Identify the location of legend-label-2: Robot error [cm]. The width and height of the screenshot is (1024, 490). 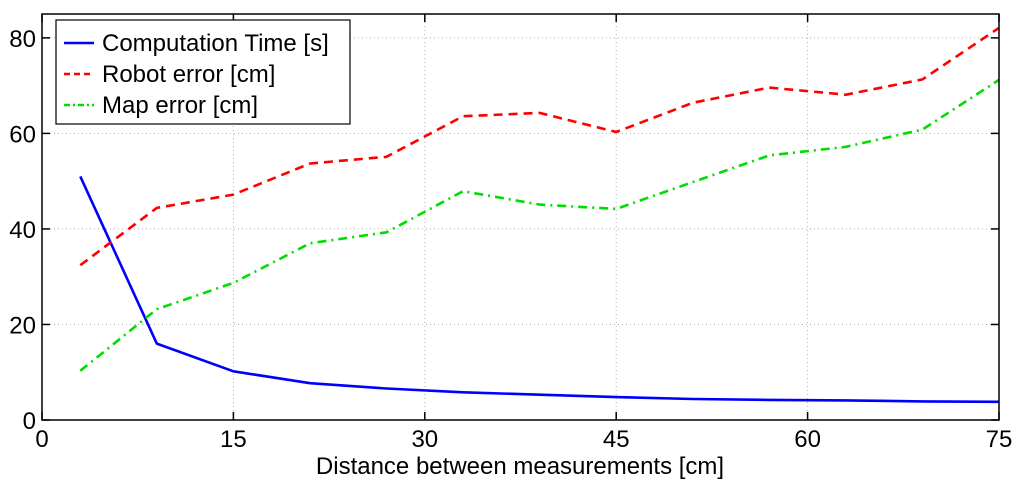
(188, 74).